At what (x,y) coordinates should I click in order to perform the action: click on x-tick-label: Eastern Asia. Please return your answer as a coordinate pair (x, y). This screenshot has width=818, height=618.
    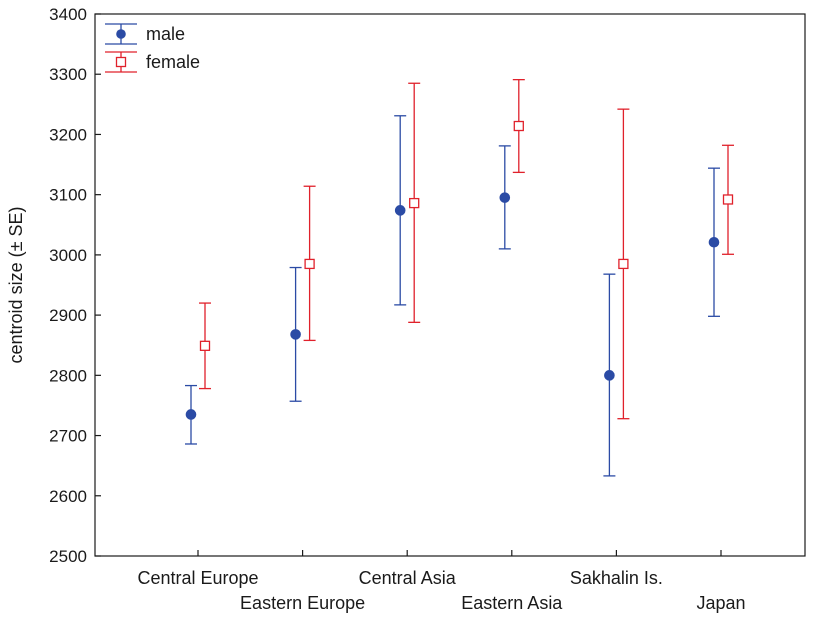
    Looking at the image, I should click on (512, 603).